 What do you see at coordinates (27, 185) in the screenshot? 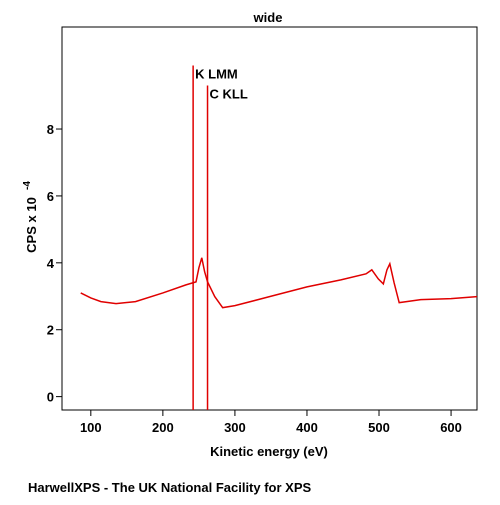
I see `y-axis-label-exponent: -4` at bounding box center [27, 185].